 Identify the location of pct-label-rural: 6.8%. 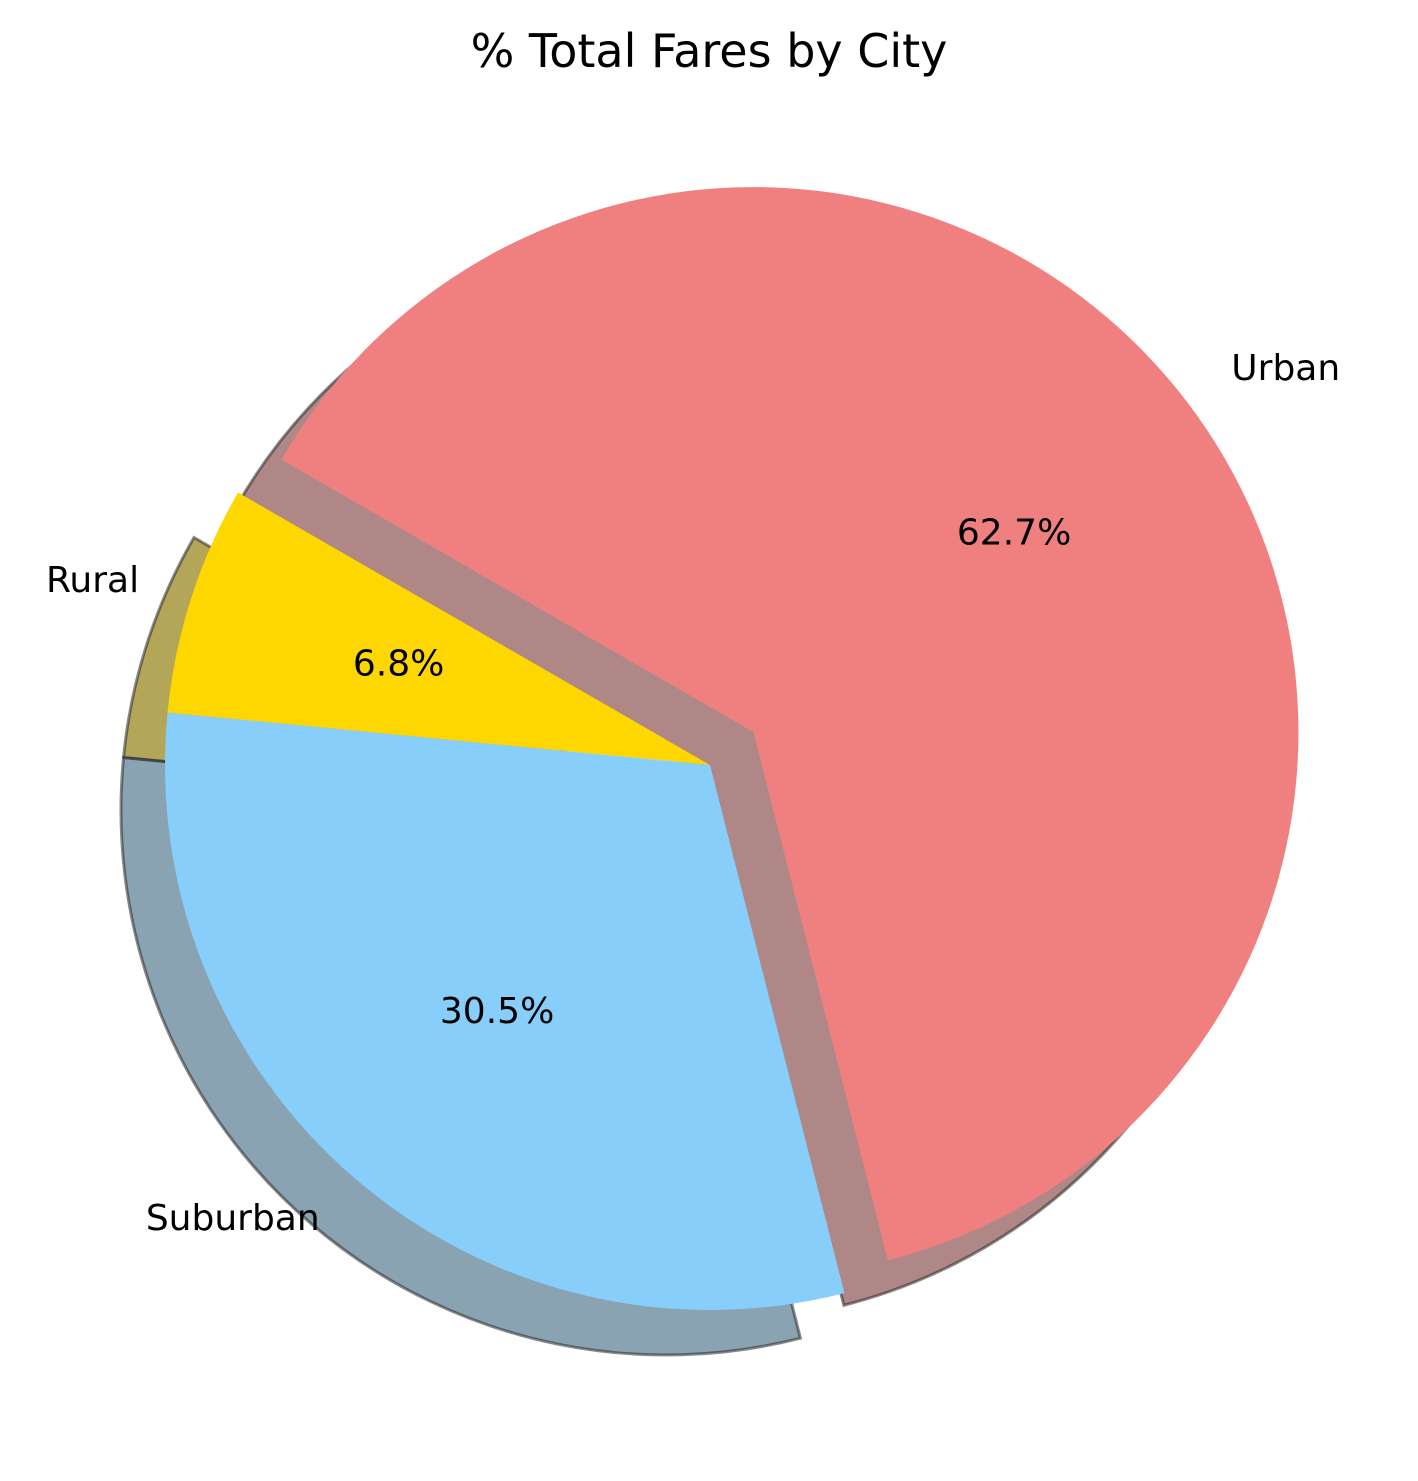
(398, 663).